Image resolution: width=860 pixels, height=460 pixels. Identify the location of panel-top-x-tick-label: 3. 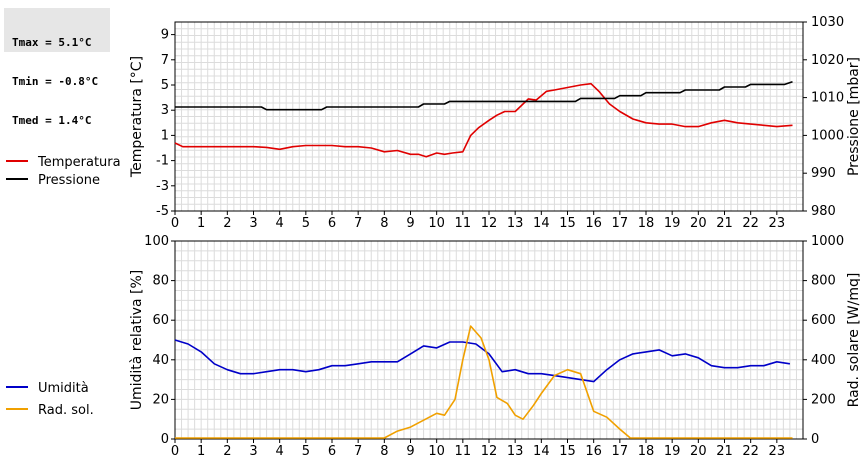
(253, 223).